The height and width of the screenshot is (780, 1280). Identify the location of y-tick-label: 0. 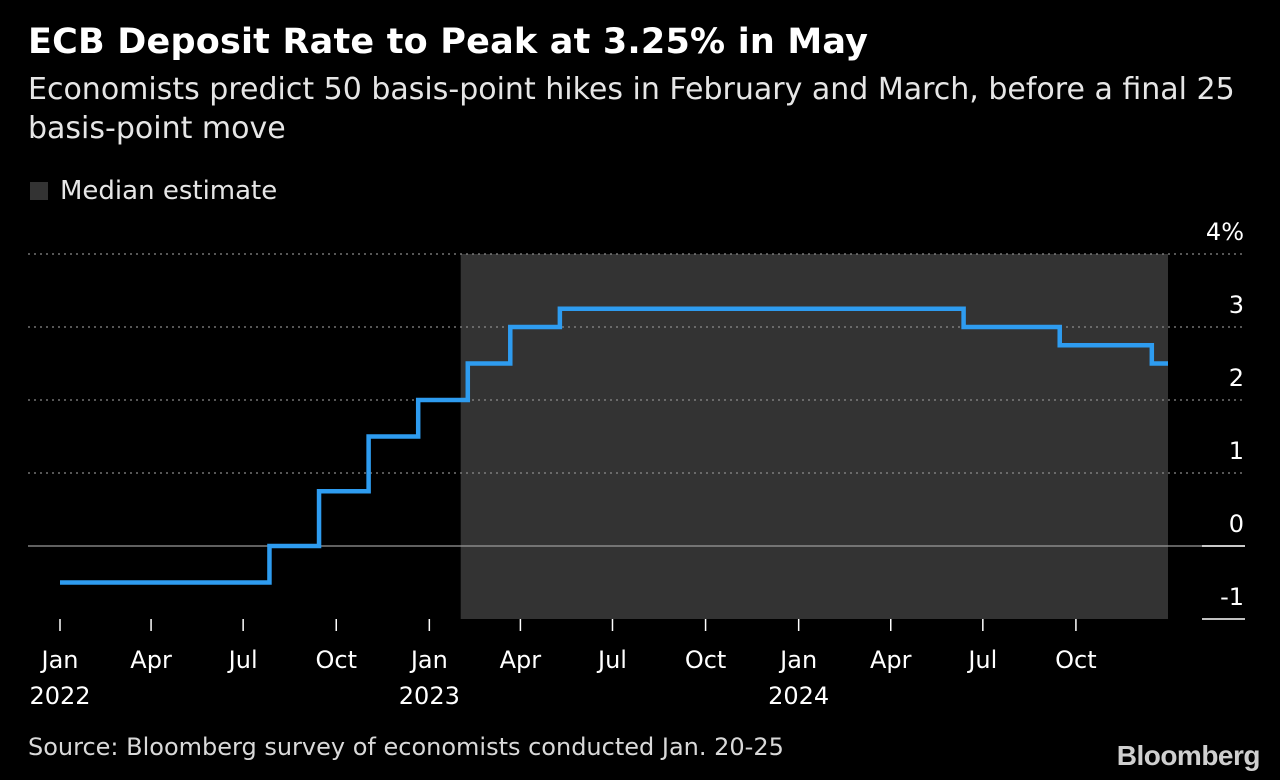
(1236, 524).